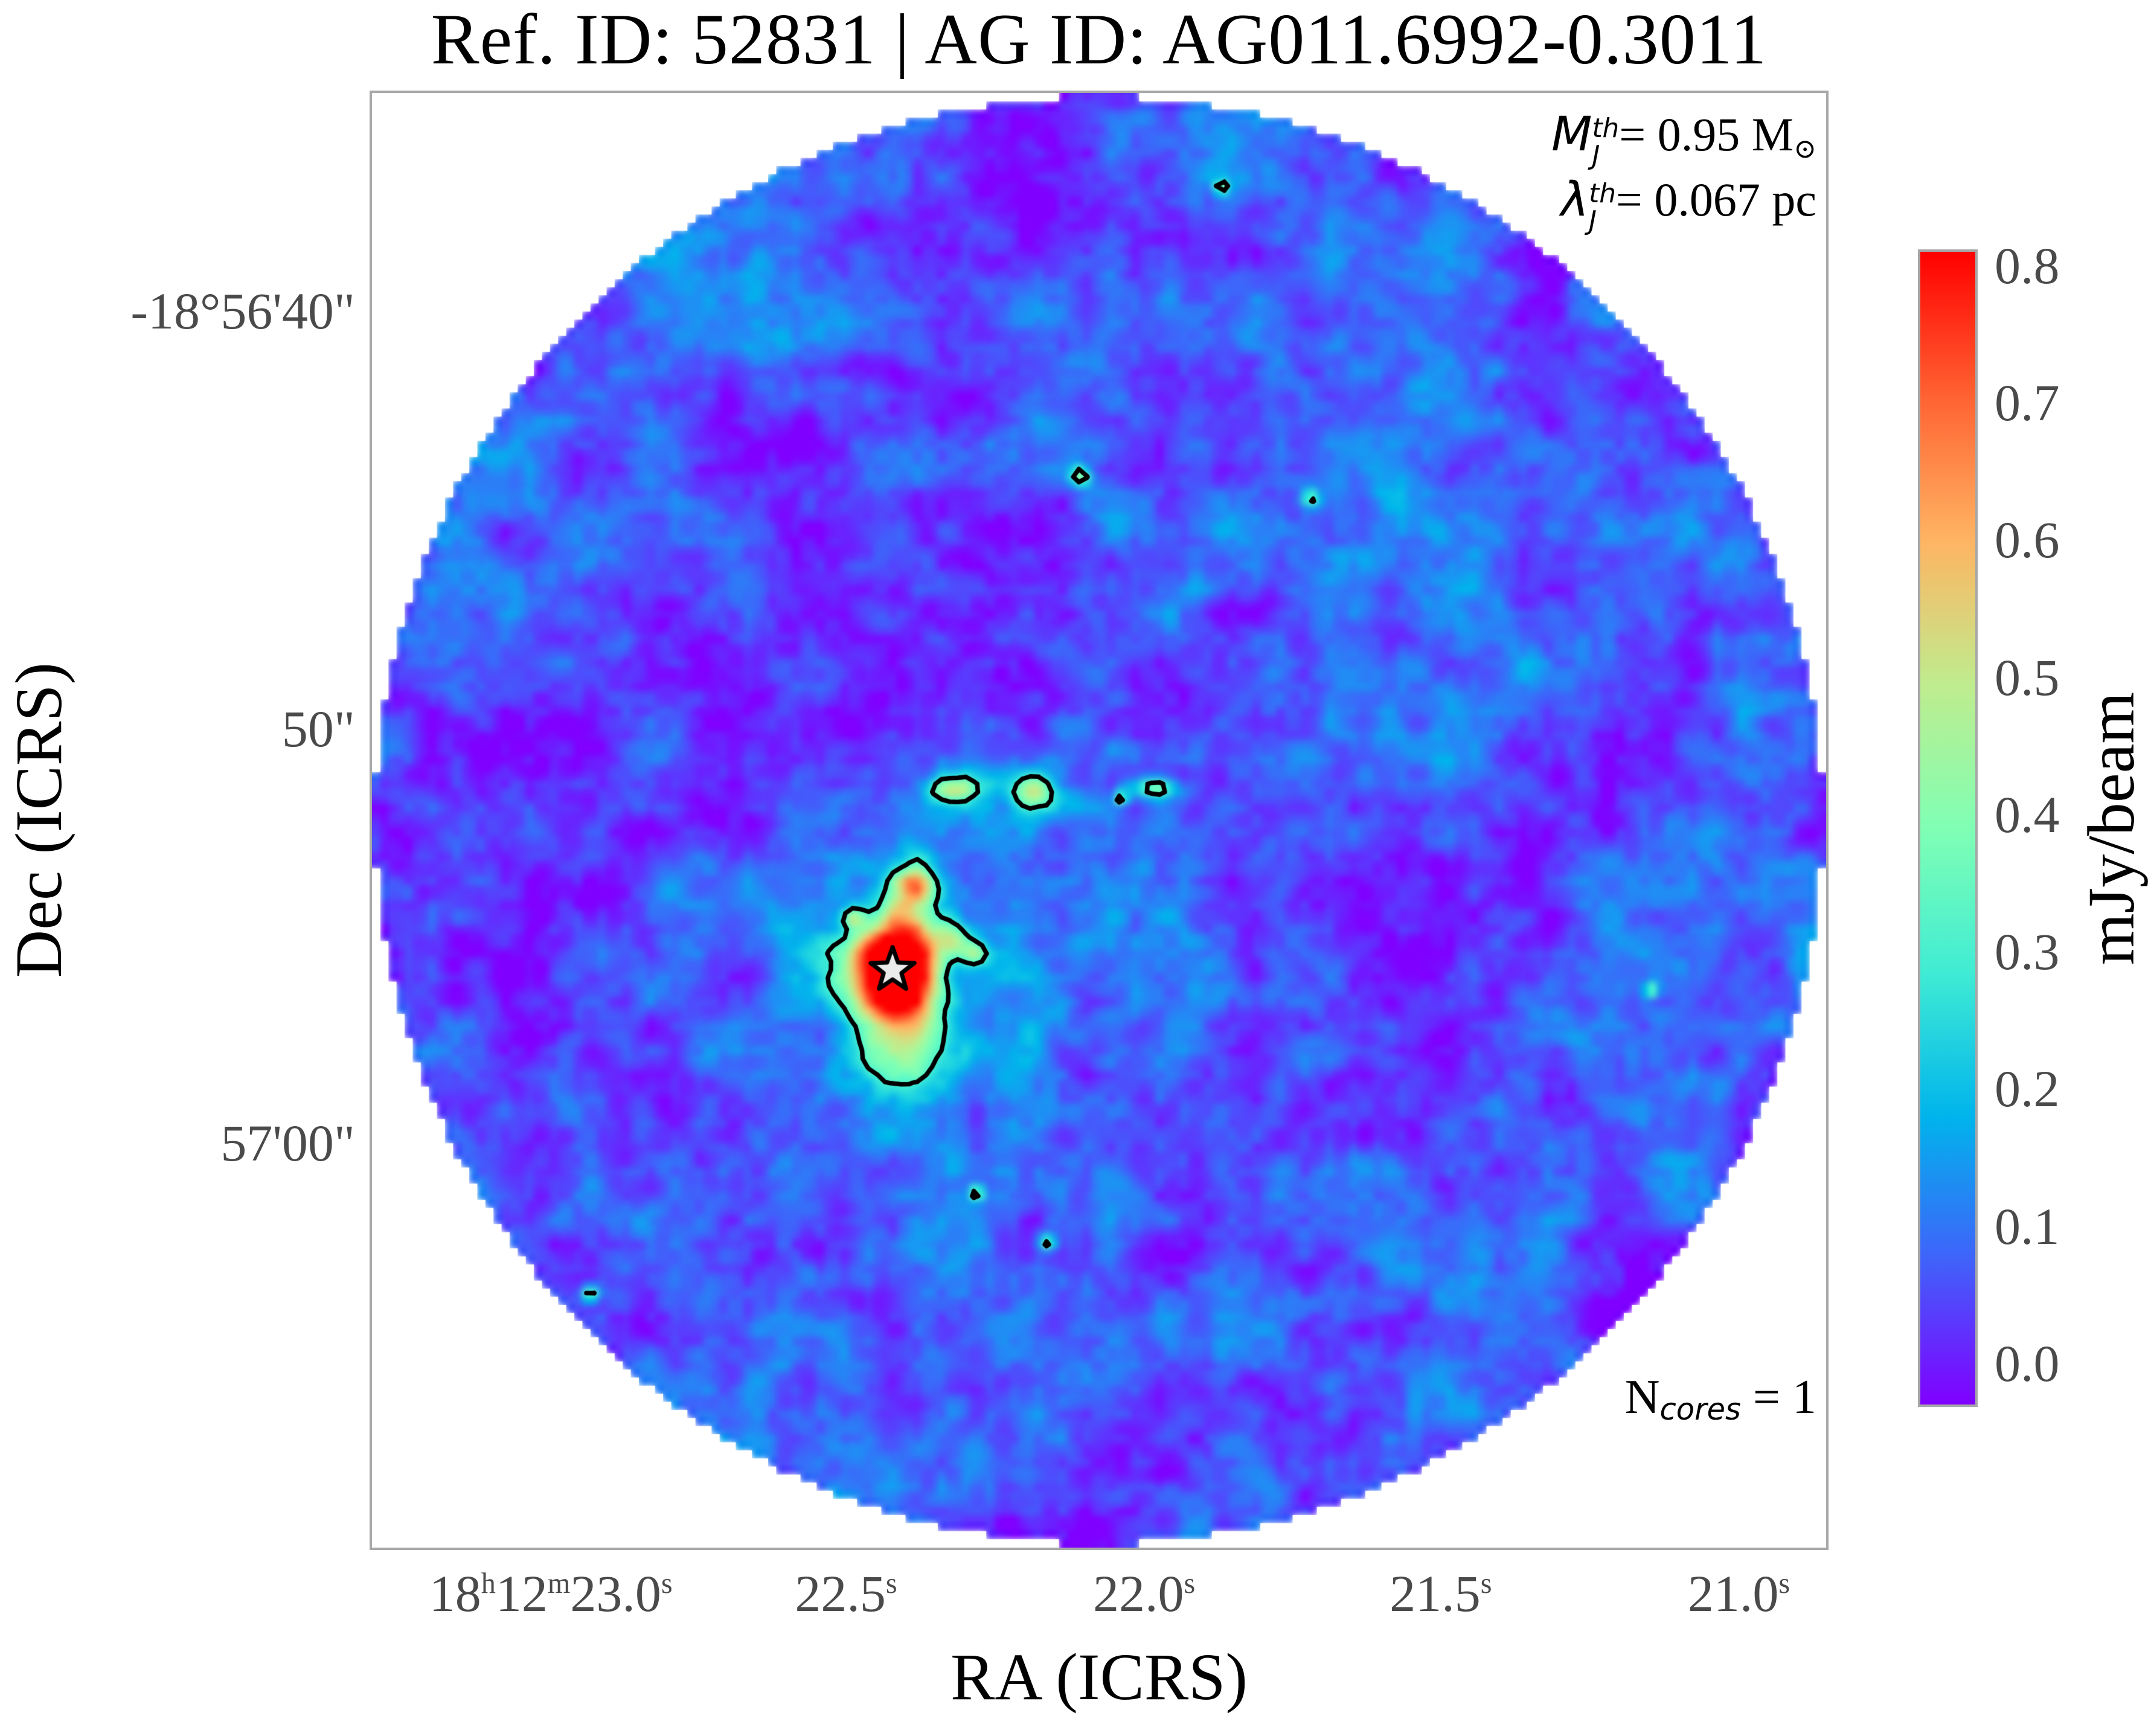 This screenshot has height=1736, width=2151. I want to click on x-axis-label: RA (ICRS), so click(1099, 1677).